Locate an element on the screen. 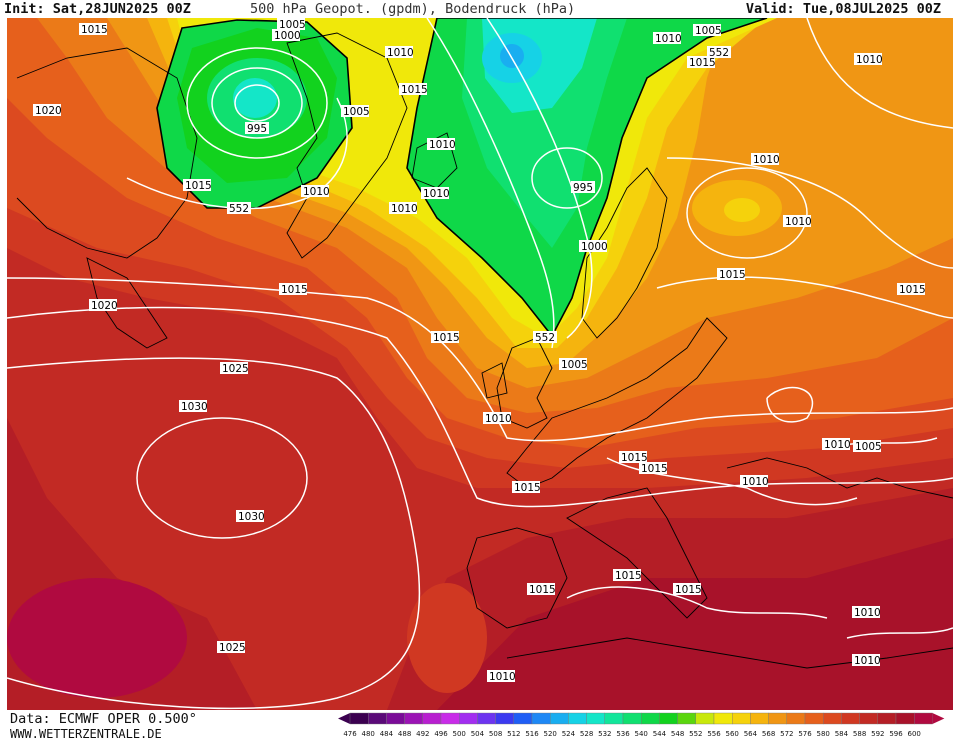  isobar-label: 552 is located at coordinates (545, 337).